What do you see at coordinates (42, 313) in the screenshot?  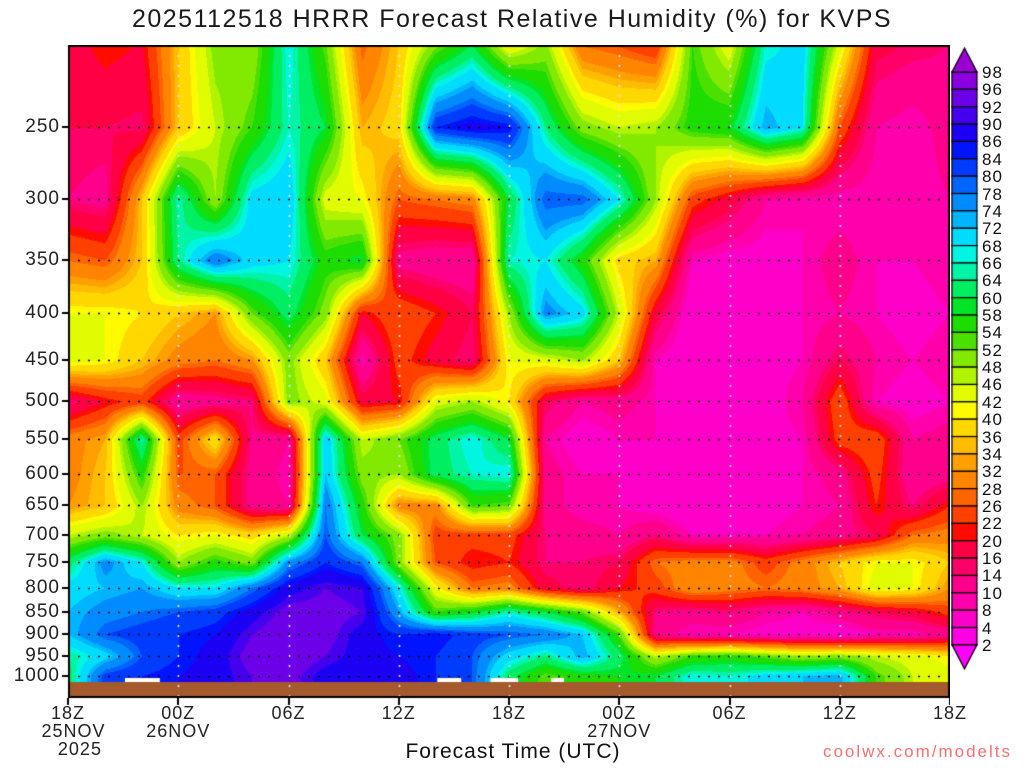 I see `pressure-tick-label: 400` at bounding box center [42, 313].